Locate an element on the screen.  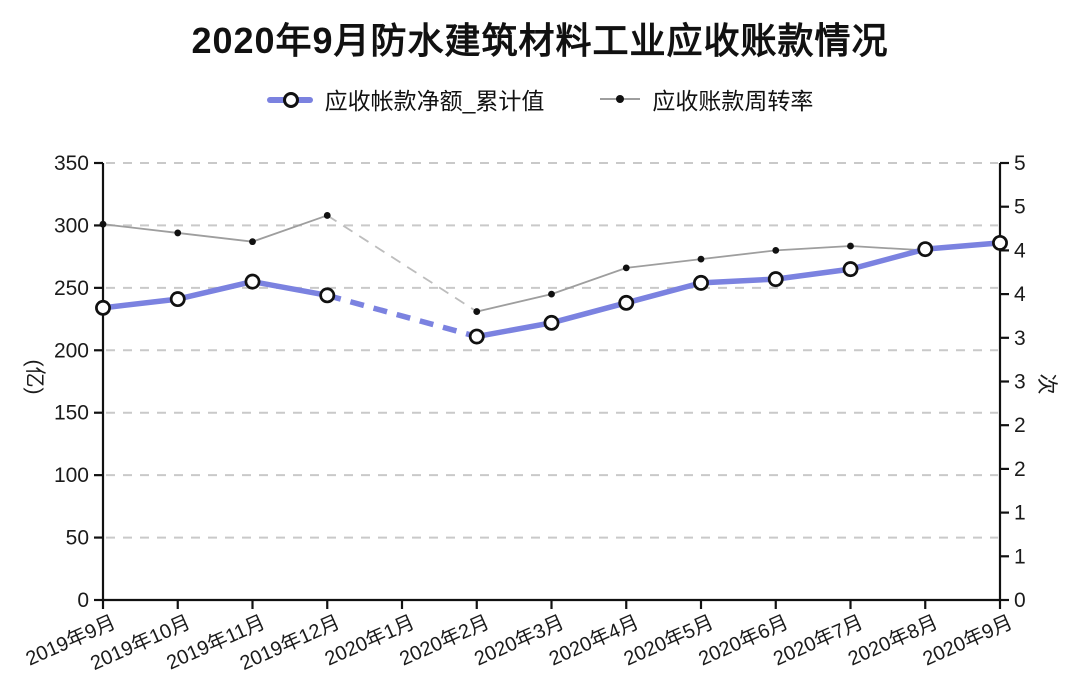
chart-title: 2020年9月防水建筑材料工业应收账款情况 is located at coordinates (540, 40).